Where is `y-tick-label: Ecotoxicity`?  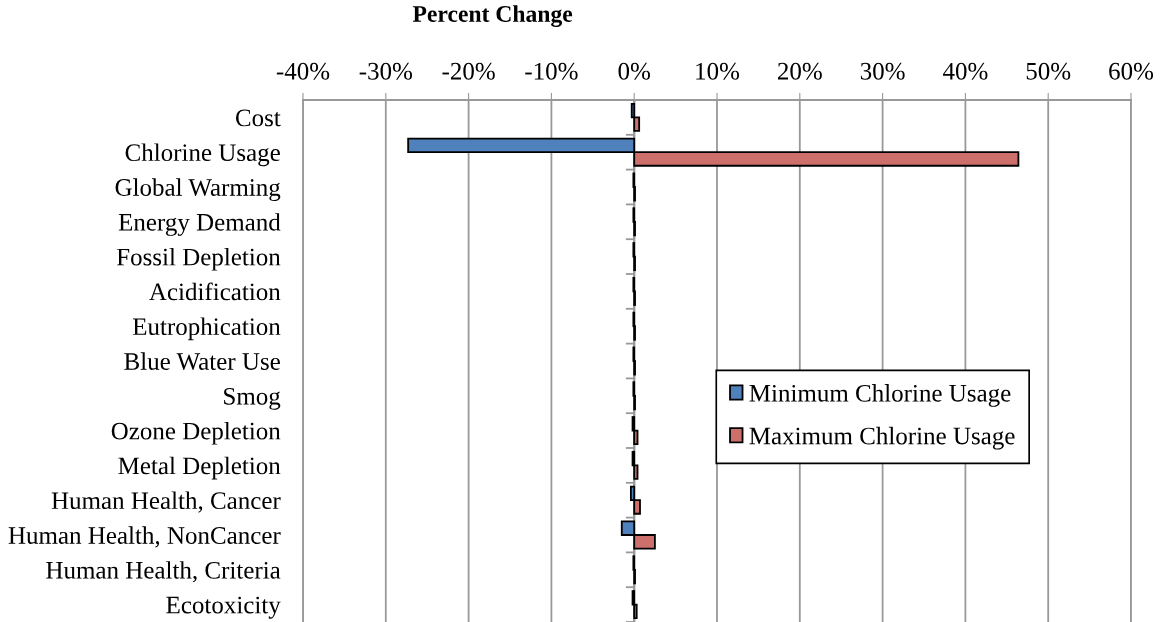 y-tick-label: Ecotoxicity is located at coordinates (223, 607).